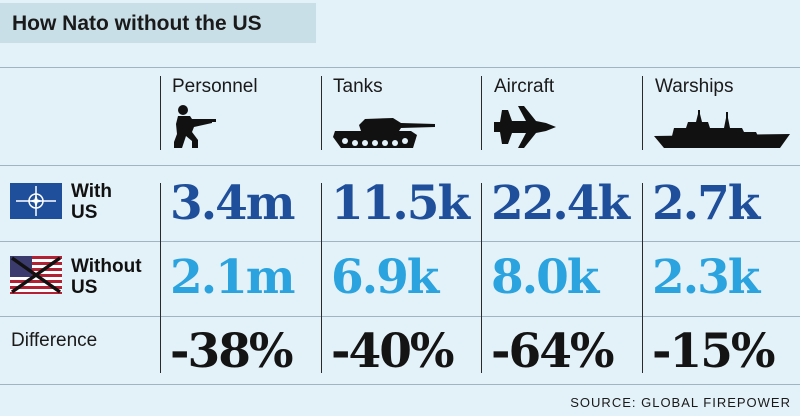  I want to click on title-banner: How Nato without the US, so click(158, 23).